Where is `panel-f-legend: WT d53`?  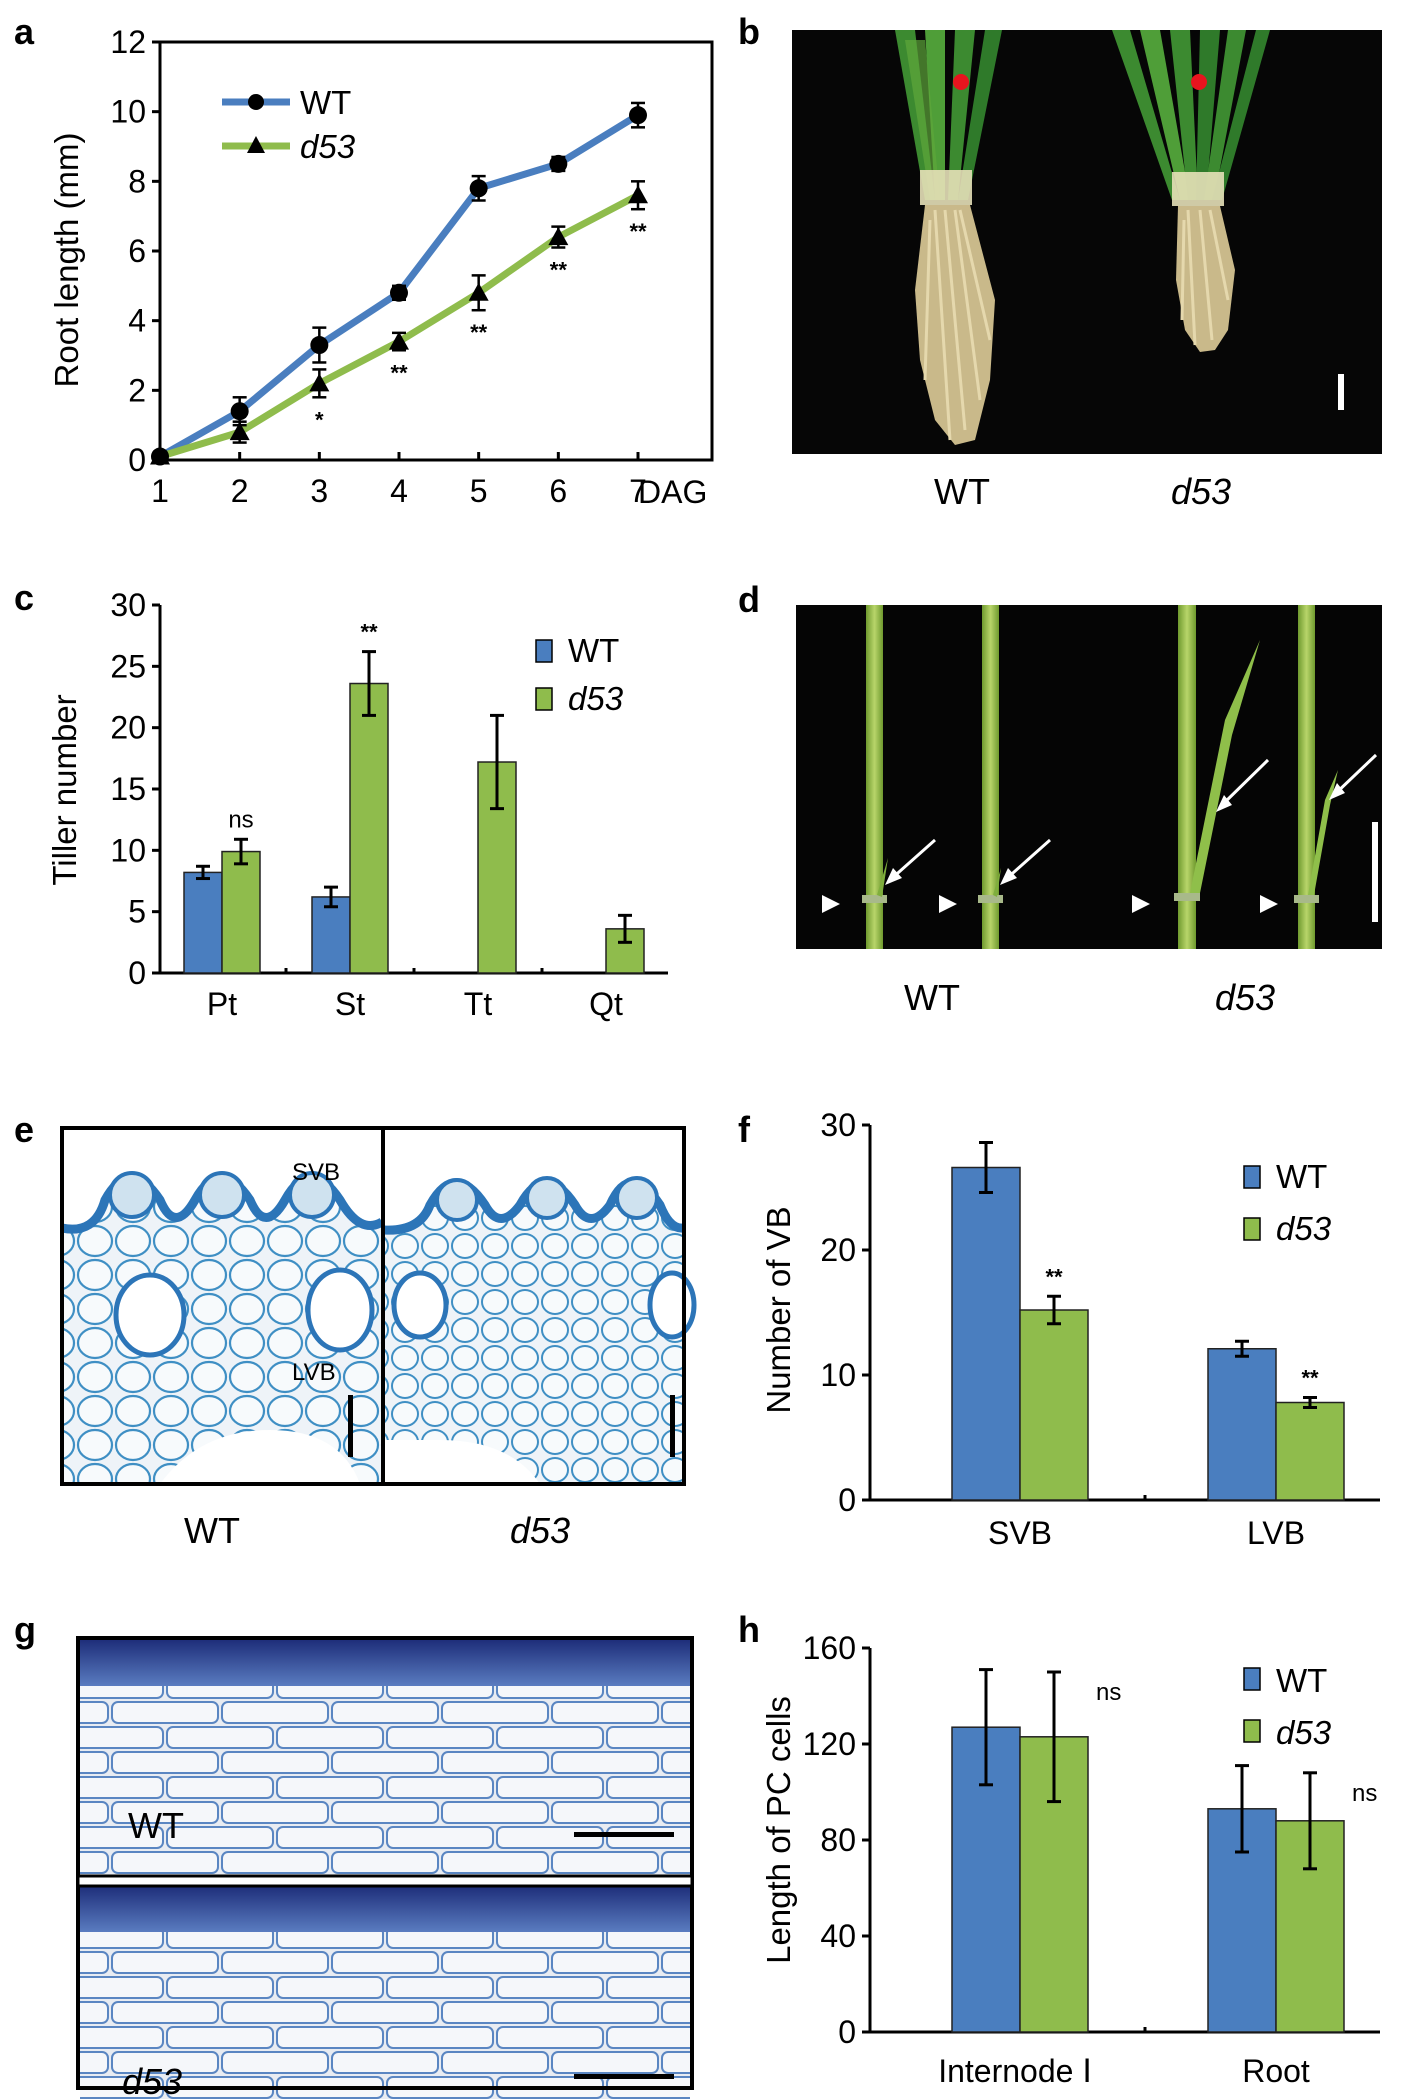 panel-f-legend: WT d53 is located at coordinates (1287, 1202).